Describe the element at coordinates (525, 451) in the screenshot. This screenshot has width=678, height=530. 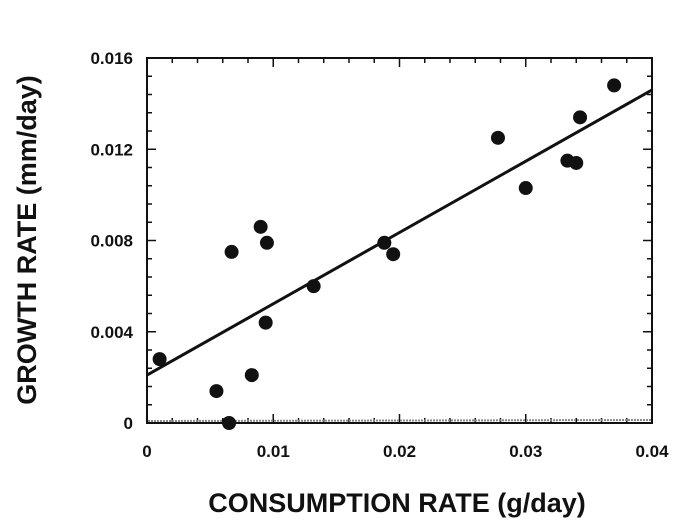
I see `x-tick-label: 0.03` at that location.